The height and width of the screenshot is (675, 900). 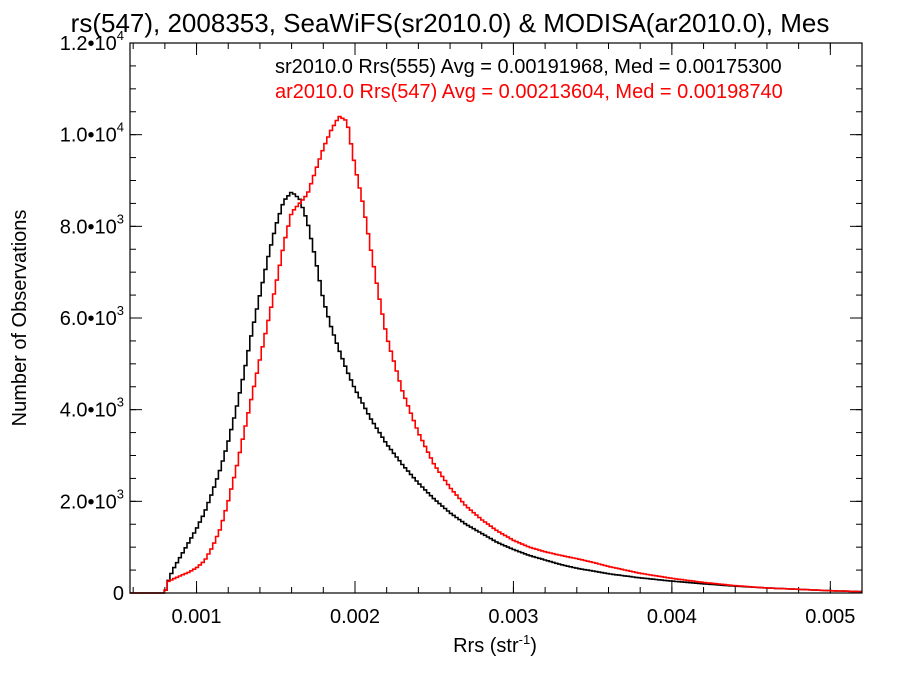 I want to click on y-tick-mantissa: 2.0•10, so click(x=88, y=502).